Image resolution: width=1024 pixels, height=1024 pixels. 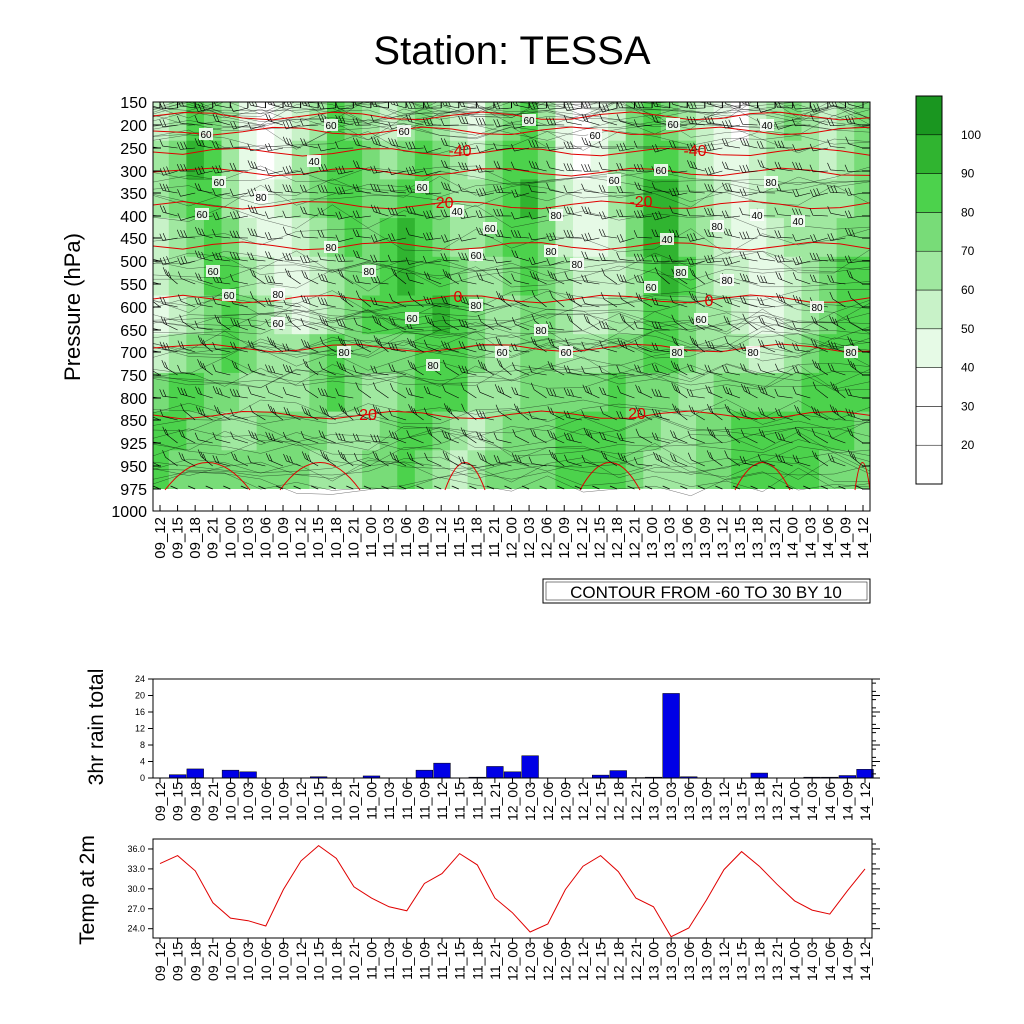 I want to click on colorbar-label: 100, so click(x=971, y=135).